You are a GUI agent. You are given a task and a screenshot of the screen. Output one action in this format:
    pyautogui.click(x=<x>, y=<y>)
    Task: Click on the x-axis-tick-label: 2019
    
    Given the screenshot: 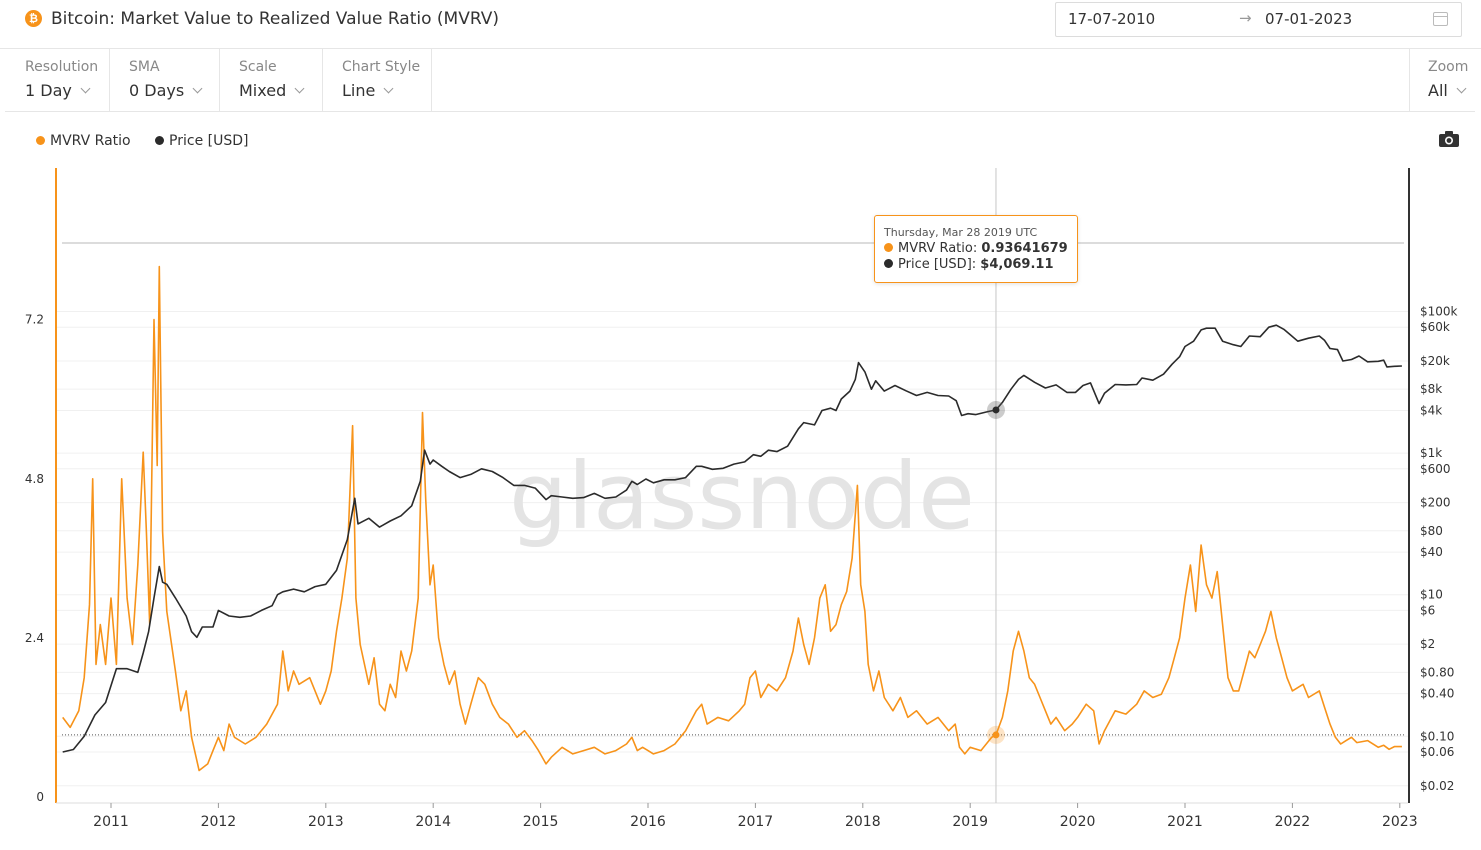 What is the action you would take?
    pyautogui.click(x=970, y=822)
    